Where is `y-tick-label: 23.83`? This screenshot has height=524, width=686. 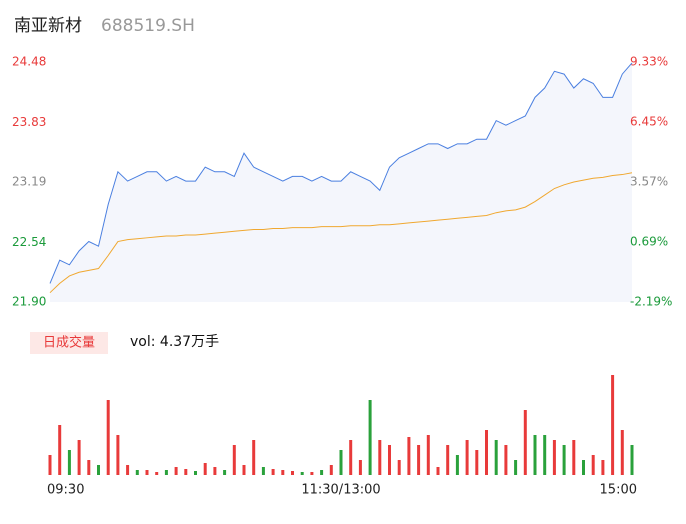 y-tick-label: 23.83 is located at coordinates (29, 122).